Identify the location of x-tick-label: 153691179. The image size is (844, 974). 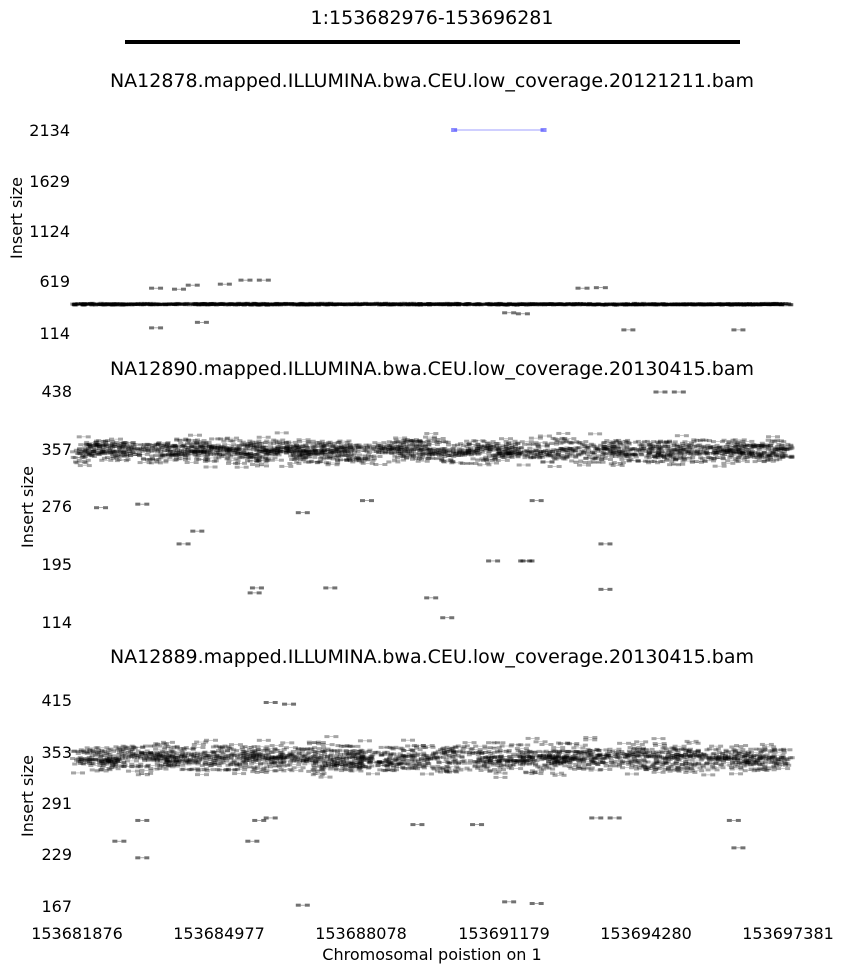
(504, 933).